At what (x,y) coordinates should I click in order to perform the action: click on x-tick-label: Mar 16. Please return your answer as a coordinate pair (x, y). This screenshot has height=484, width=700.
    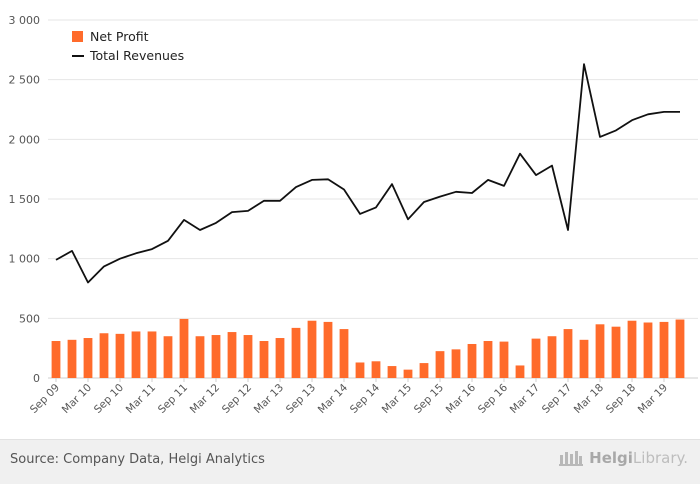
    Looking at the image, I should click on (461, 398).